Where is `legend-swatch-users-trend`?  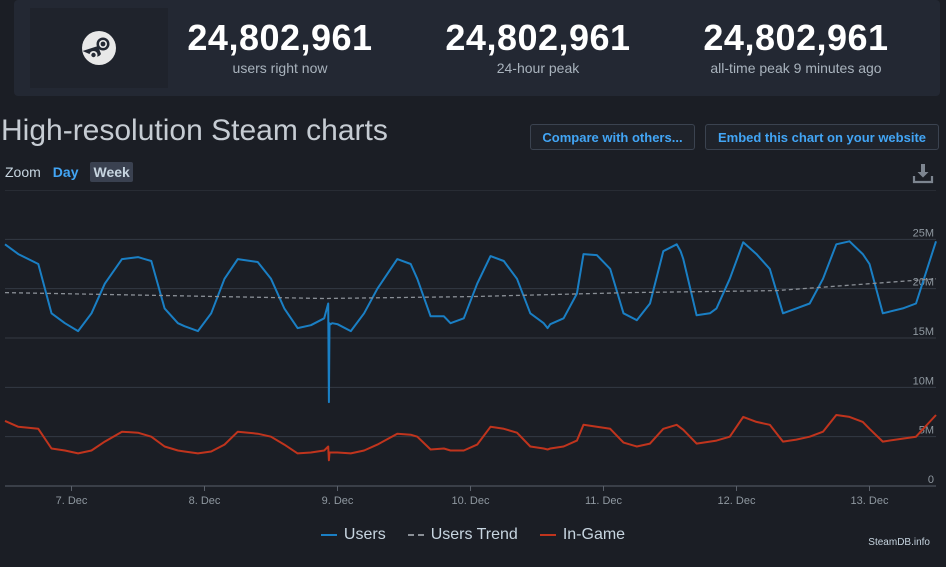 legend-swatch-users-trend is located at coordinates (415, 535).